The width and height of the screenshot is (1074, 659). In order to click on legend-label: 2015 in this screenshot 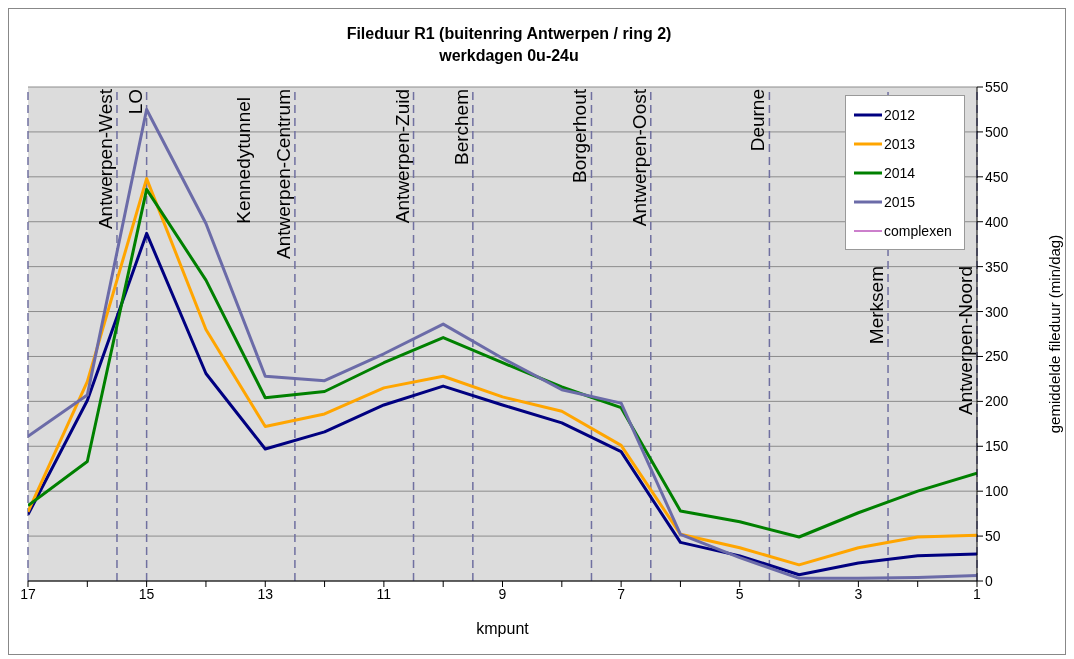, I will do `click(900, 201)`.